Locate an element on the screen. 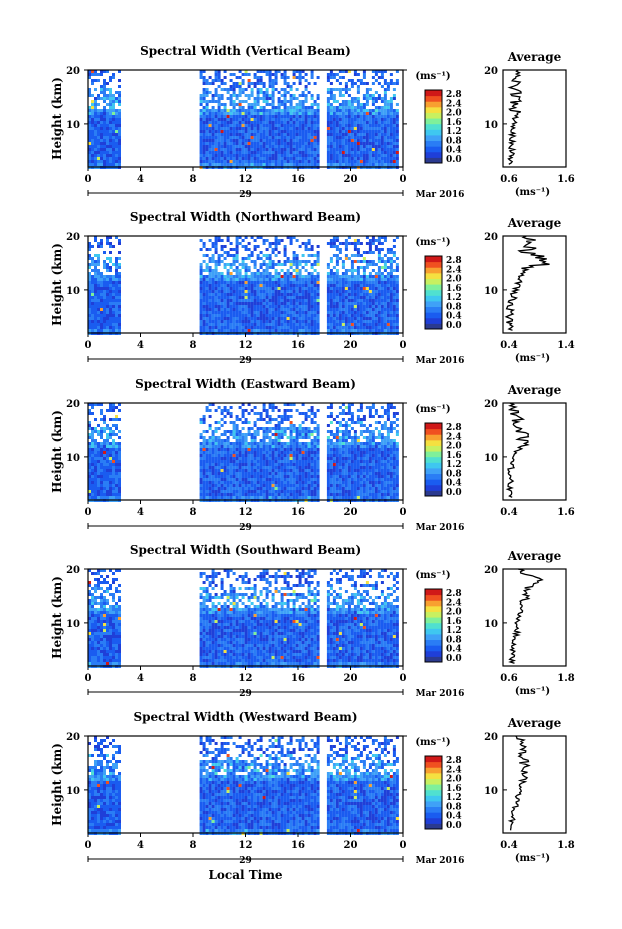 The image size is (622, 929). x-tick-label: 12 is located at coordinates (246, 345).